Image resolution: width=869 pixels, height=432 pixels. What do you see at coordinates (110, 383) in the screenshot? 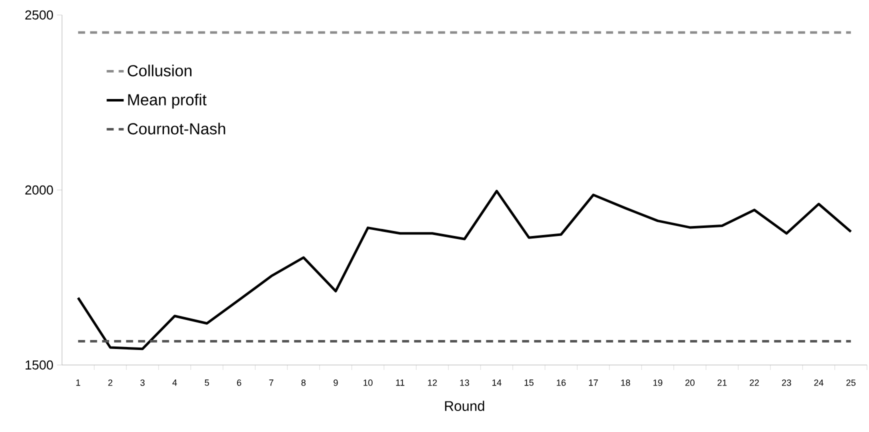
I see `x-tick-label: 2` at bounding box center [110, 383].